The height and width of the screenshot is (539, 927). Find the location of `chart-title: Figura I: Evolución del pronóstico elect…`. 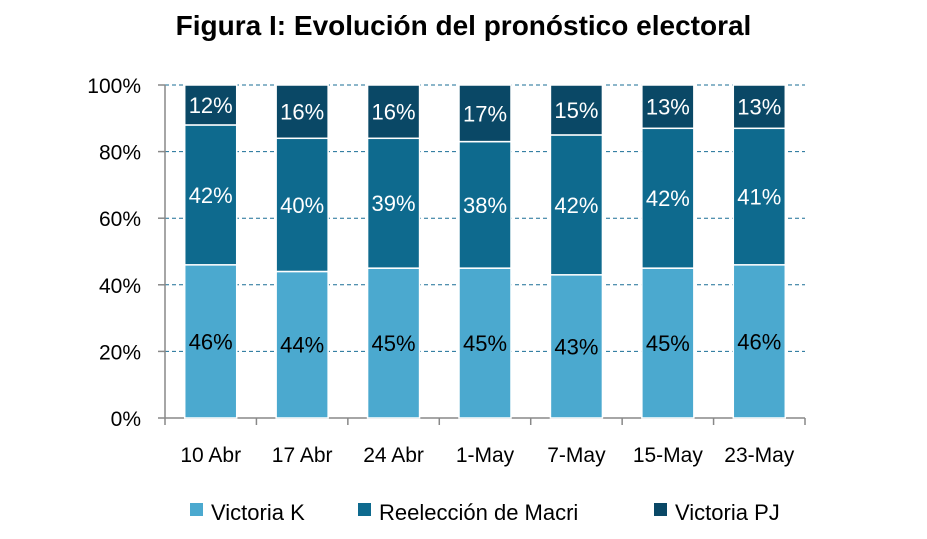

chart-title: Figura I: Evolución del pronóstico elect… is located at coordinates (463, 25).